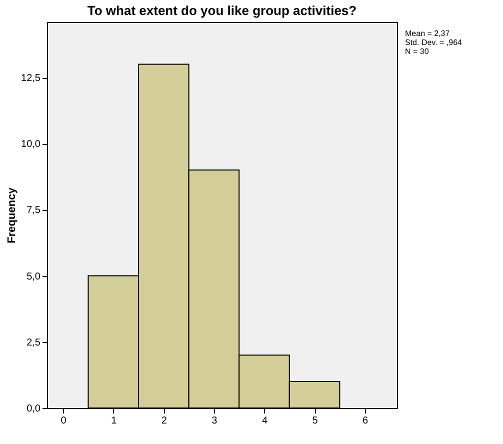 This screenshot has width=503, height=444. Describe the element at coordinates (164, 421) in the screenshot. I see `x-tick-label: 2` at that location.